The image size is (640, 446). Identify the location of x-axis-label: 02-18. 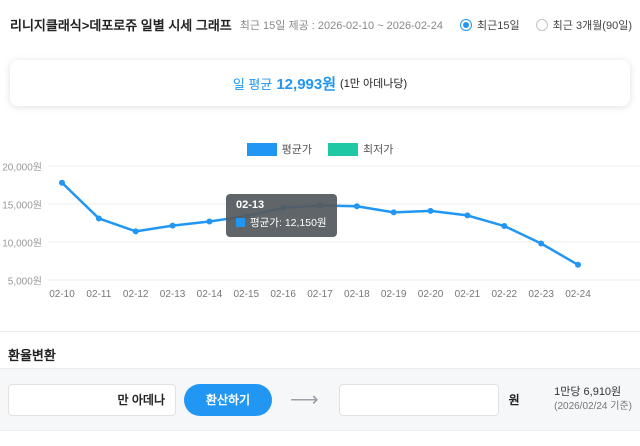
(357, 294).